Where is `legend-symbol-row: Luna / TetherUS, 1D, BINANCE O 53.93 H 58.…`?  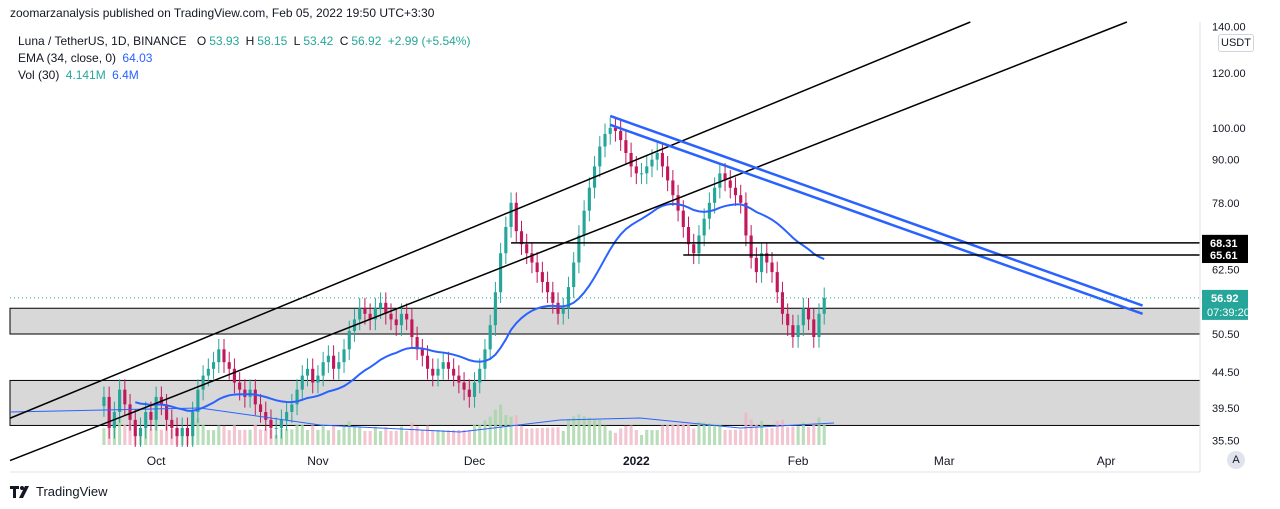 legend-symbol-row: Luna / TetherUS, 1D, BINANCE O 53.93 H 58.… is located at coordinates (245, 41).